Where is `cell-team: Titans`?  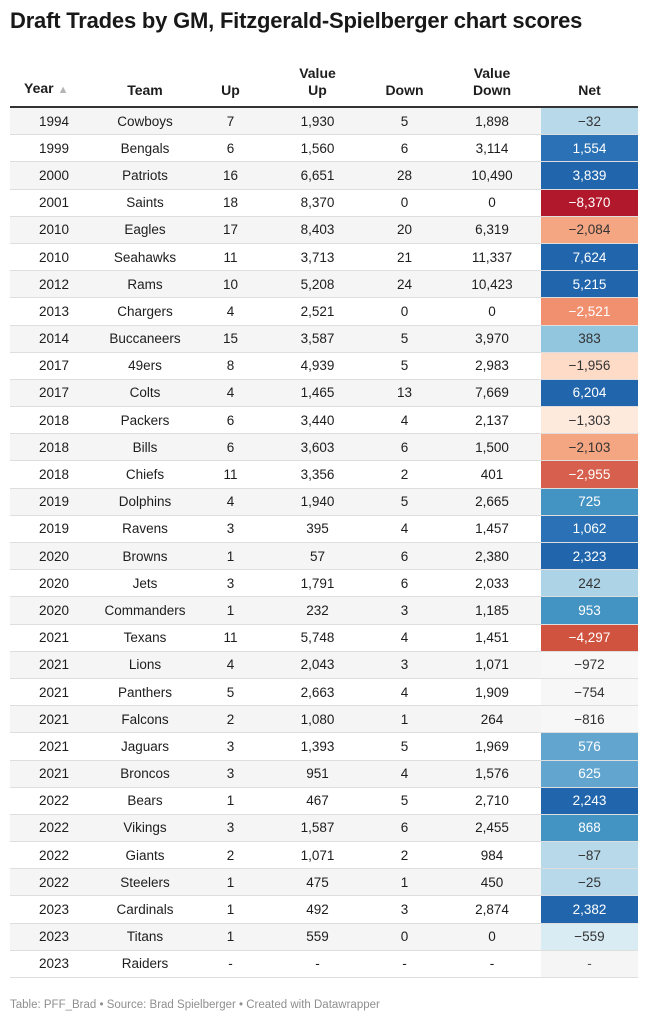
cell-team: Titans is located at coordinates (145, 937).